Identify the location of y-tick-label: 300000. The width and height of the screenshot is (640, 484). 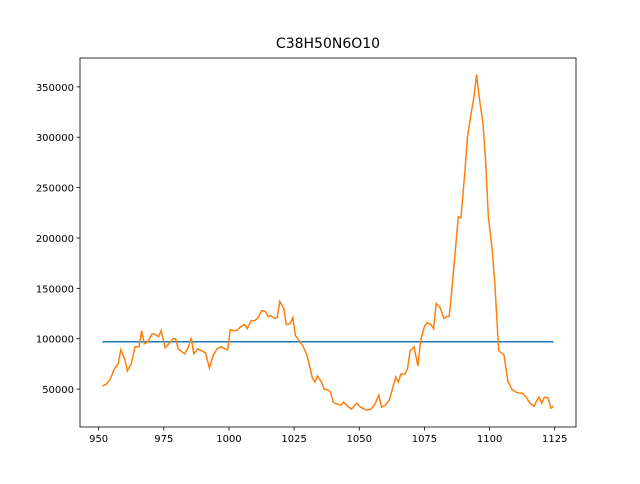
(55, 138).